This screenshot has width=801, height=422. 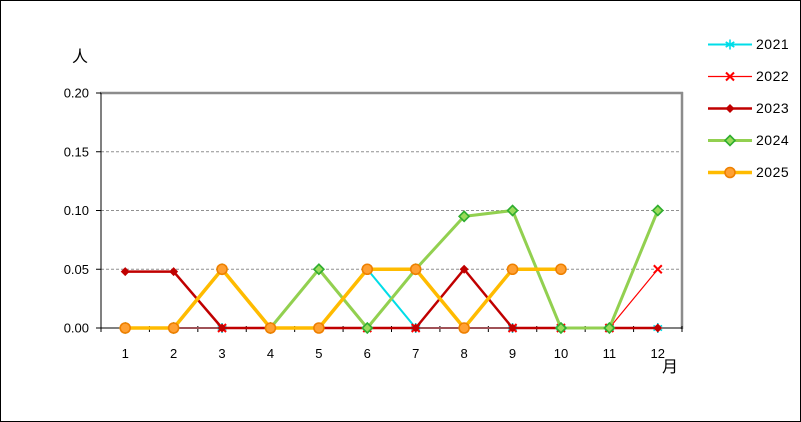 What do you see at coordinates (658, 353) in the screenshot?
I see `x-tick-label: 12` at bounding box center [658, 353].